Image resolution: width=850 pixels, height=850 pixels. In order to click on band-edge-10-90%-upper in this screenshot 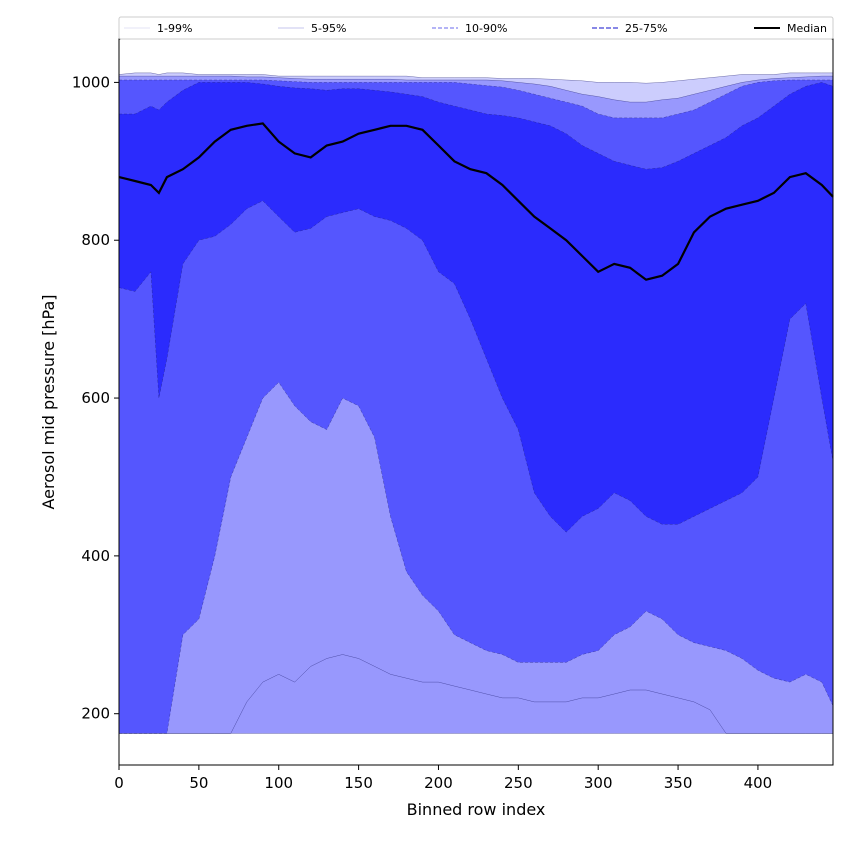, I will do `click(476, 99)`.